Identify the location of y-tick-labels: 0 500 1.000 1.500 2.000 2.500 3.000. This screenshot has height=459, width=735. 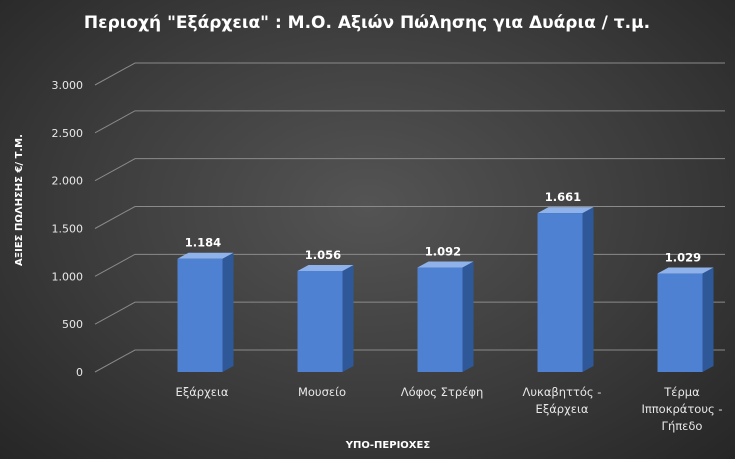
(68, 229).